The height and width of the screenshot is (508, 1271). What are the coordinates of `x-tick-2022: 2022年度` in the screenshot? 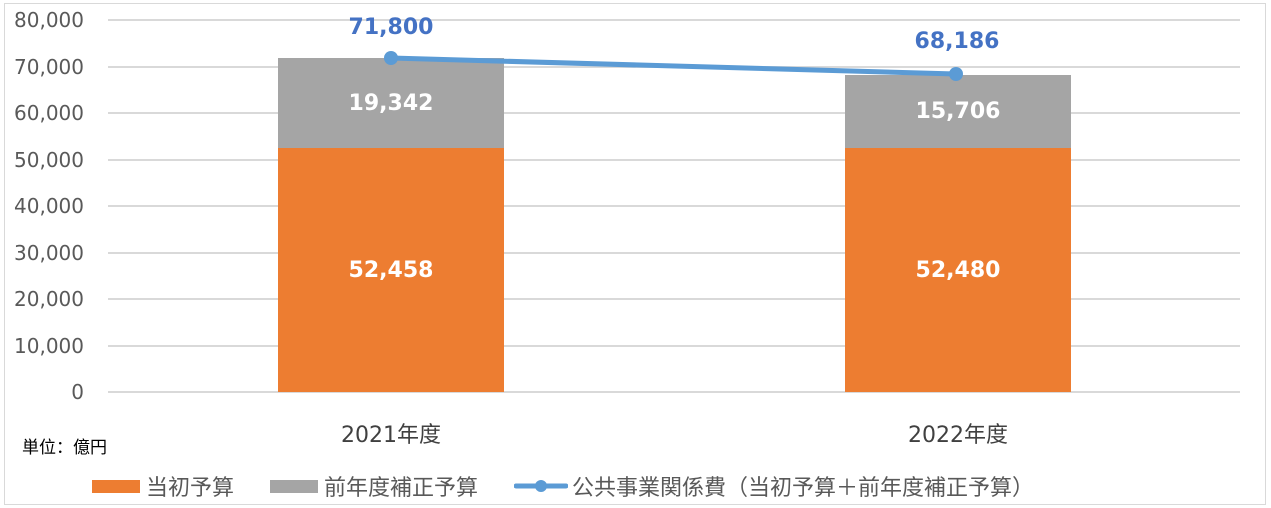 It's located at (958, 435).